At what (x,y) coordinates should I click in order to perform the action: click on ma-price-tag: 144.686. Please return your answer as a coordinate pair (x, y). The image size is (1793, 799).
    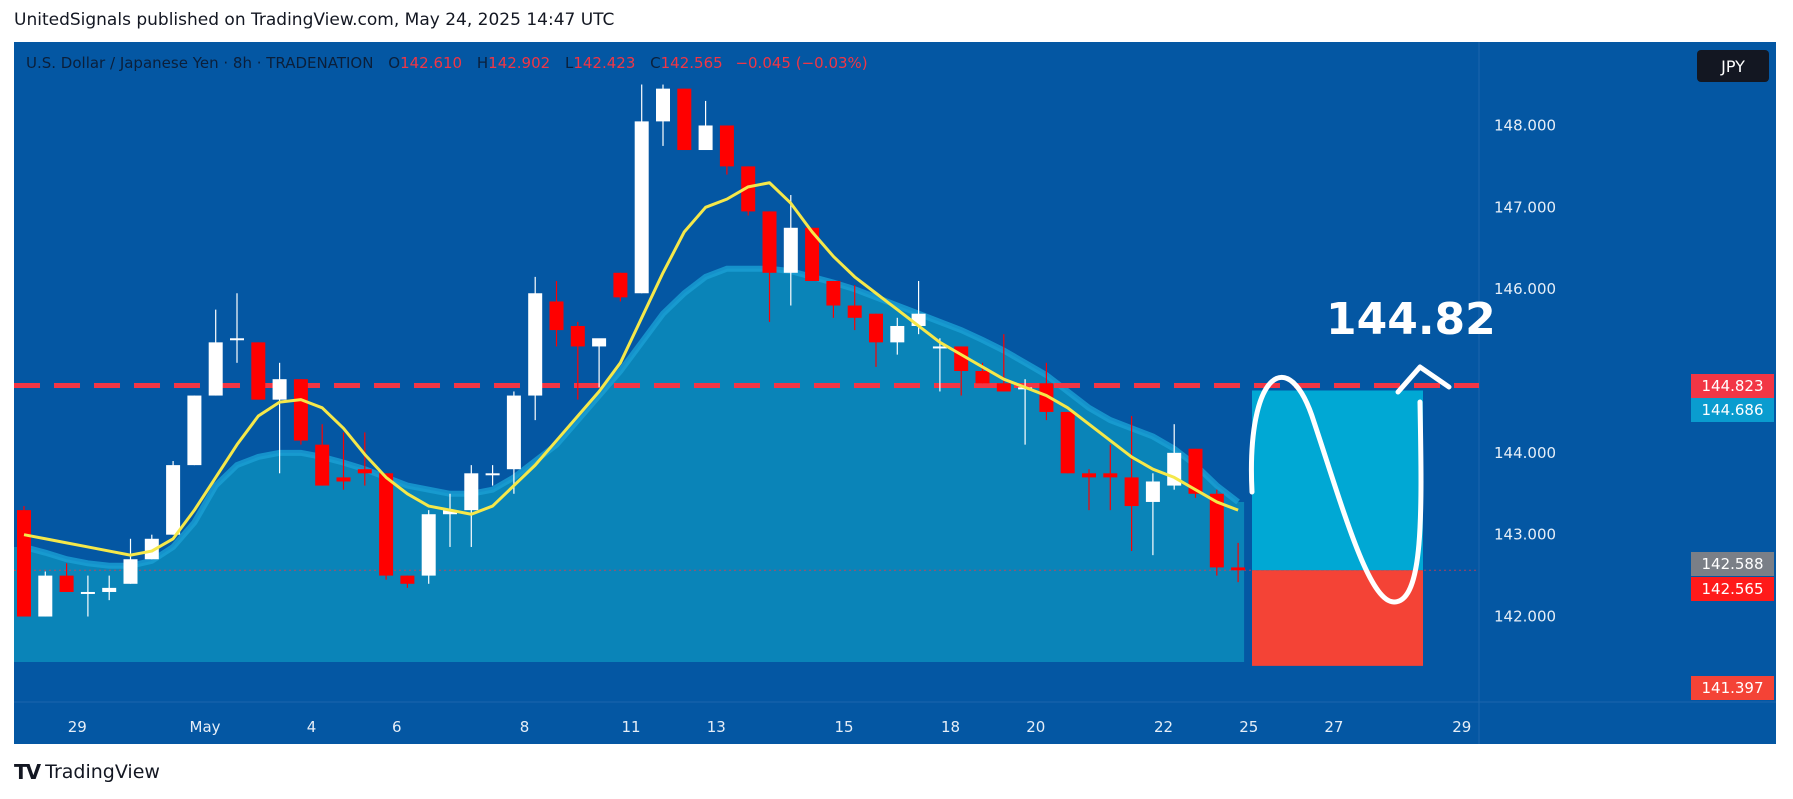
    Looking at the image, I should click on (1732, 410).